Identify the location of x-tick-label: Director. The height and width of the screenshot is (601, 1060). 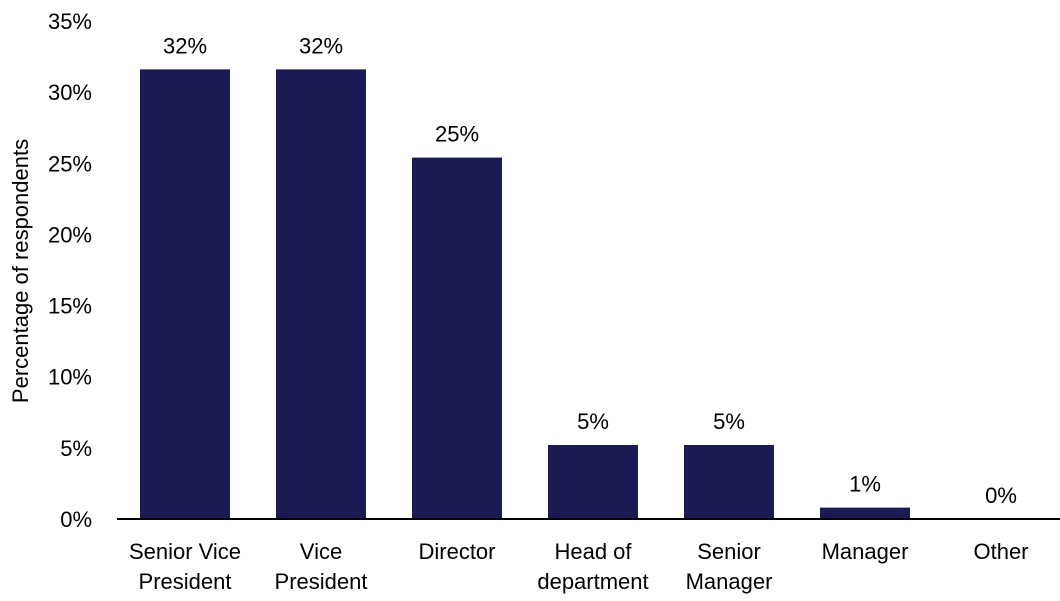
(456, 551).